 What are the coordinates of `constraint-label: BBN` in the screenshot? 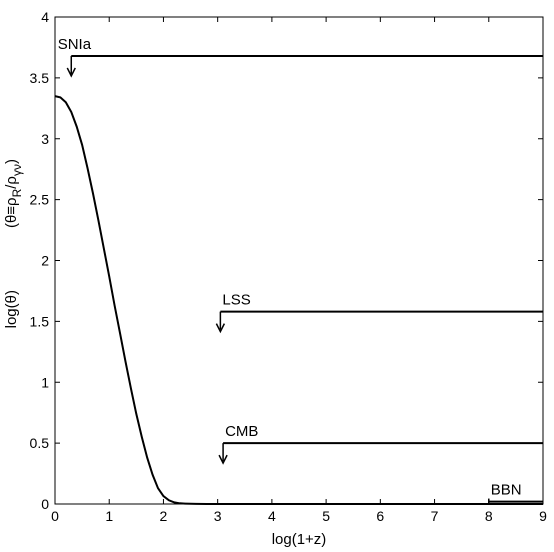 It's located at (506, 490).